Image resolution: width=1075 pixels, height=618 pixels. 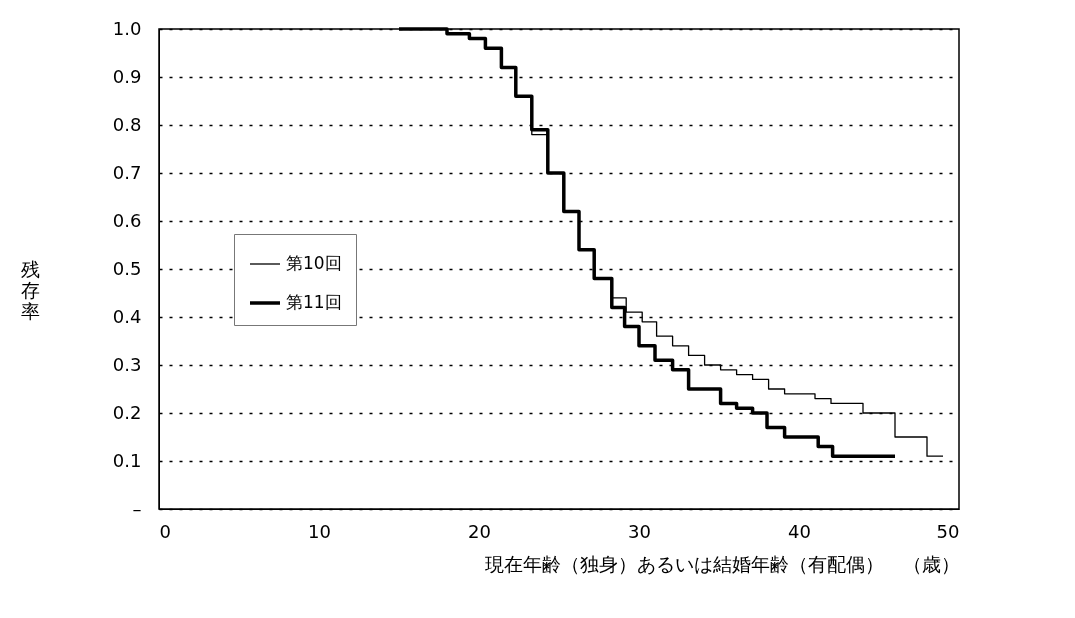 What do you see at coordinates (948, 531) in the screenshot?
I see `x-tick-label: 50` at bounding box center [948, 531].